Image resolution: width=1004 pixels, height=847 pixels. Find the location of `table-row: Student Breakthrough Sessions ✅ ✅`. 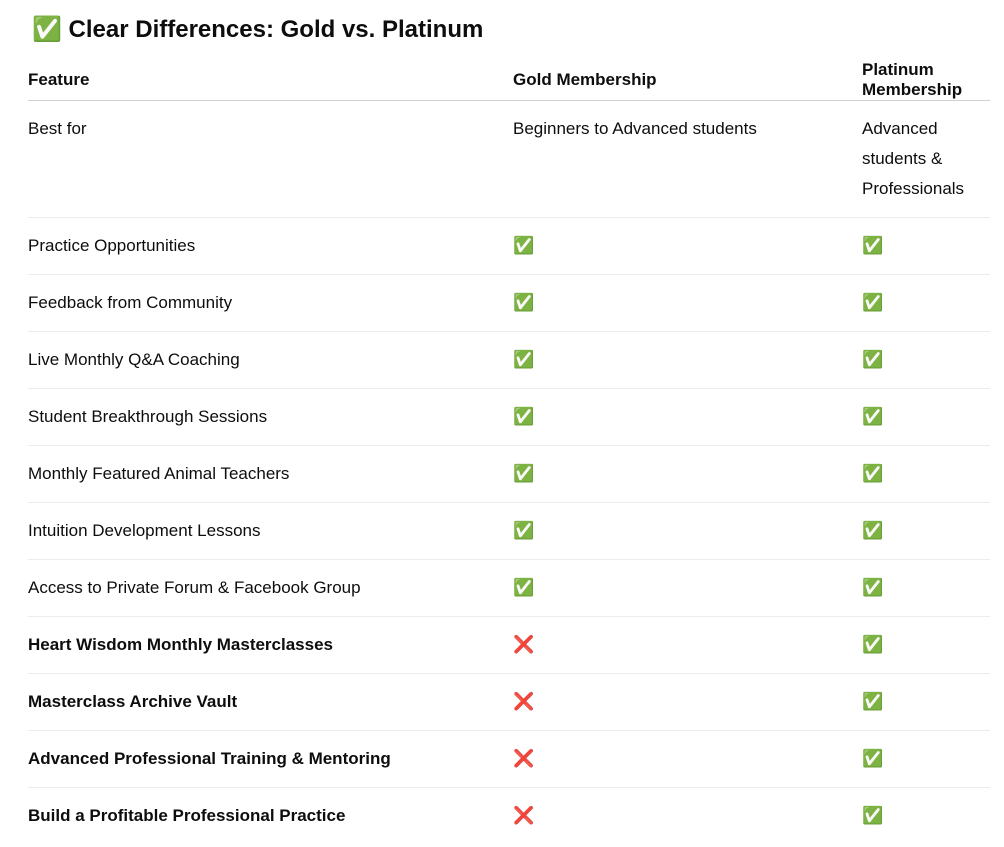

table-row: Student Breakthrough Sessions ✅ ✅ is located at coordinates (509, 417).